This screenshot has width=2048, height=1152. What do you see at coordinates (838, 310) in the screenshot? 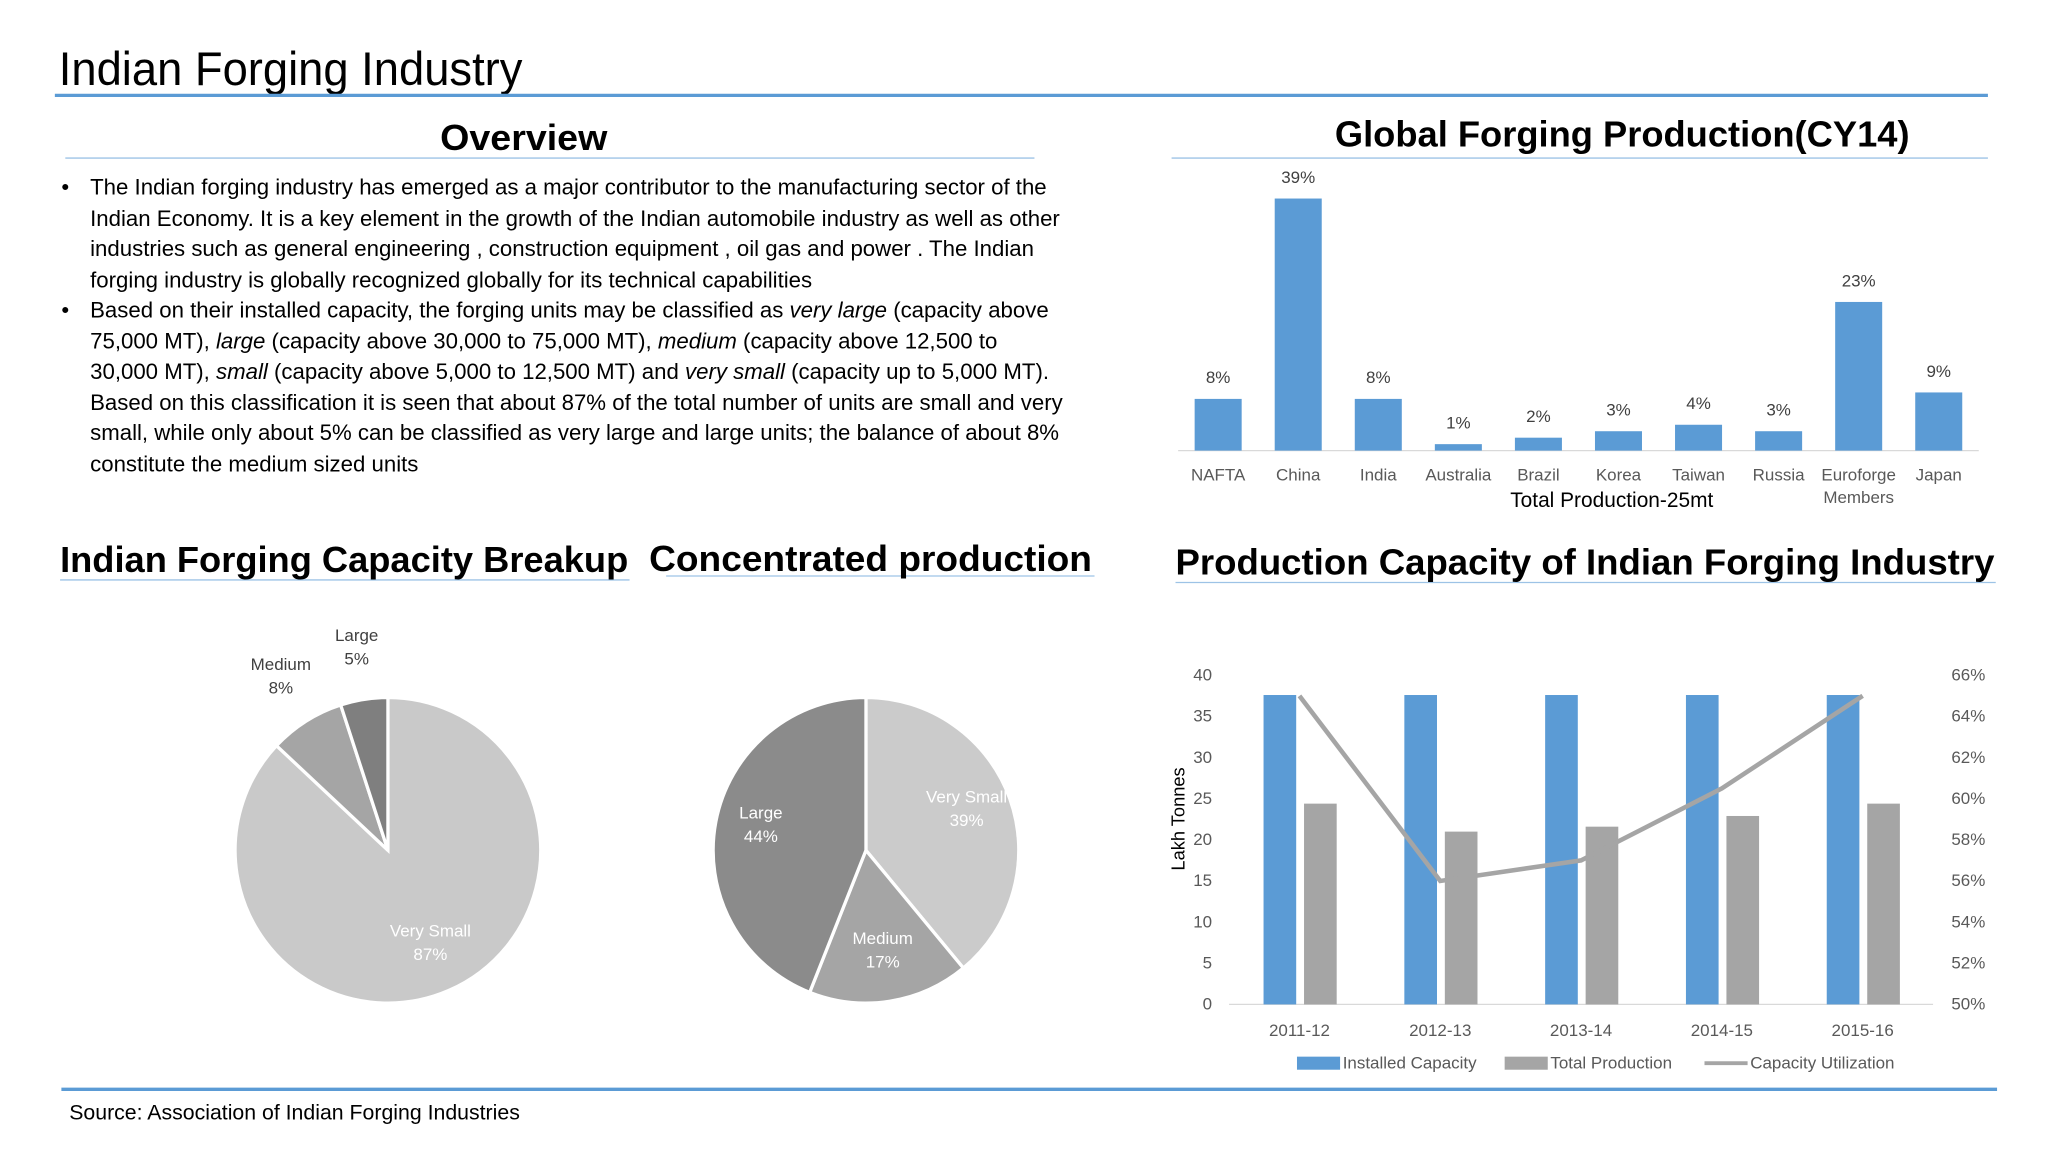
I see `bullet-text: very large` at bounding box center [838, 310].